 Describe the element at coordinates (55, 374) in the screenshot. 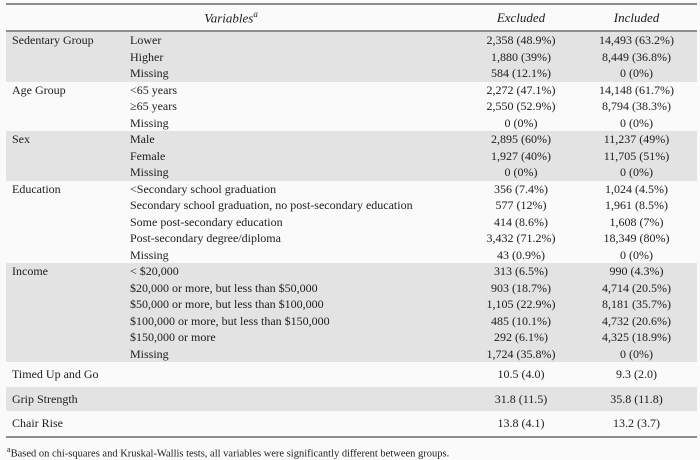

I see `group-name-cell: Timed Up and Go` at that location.